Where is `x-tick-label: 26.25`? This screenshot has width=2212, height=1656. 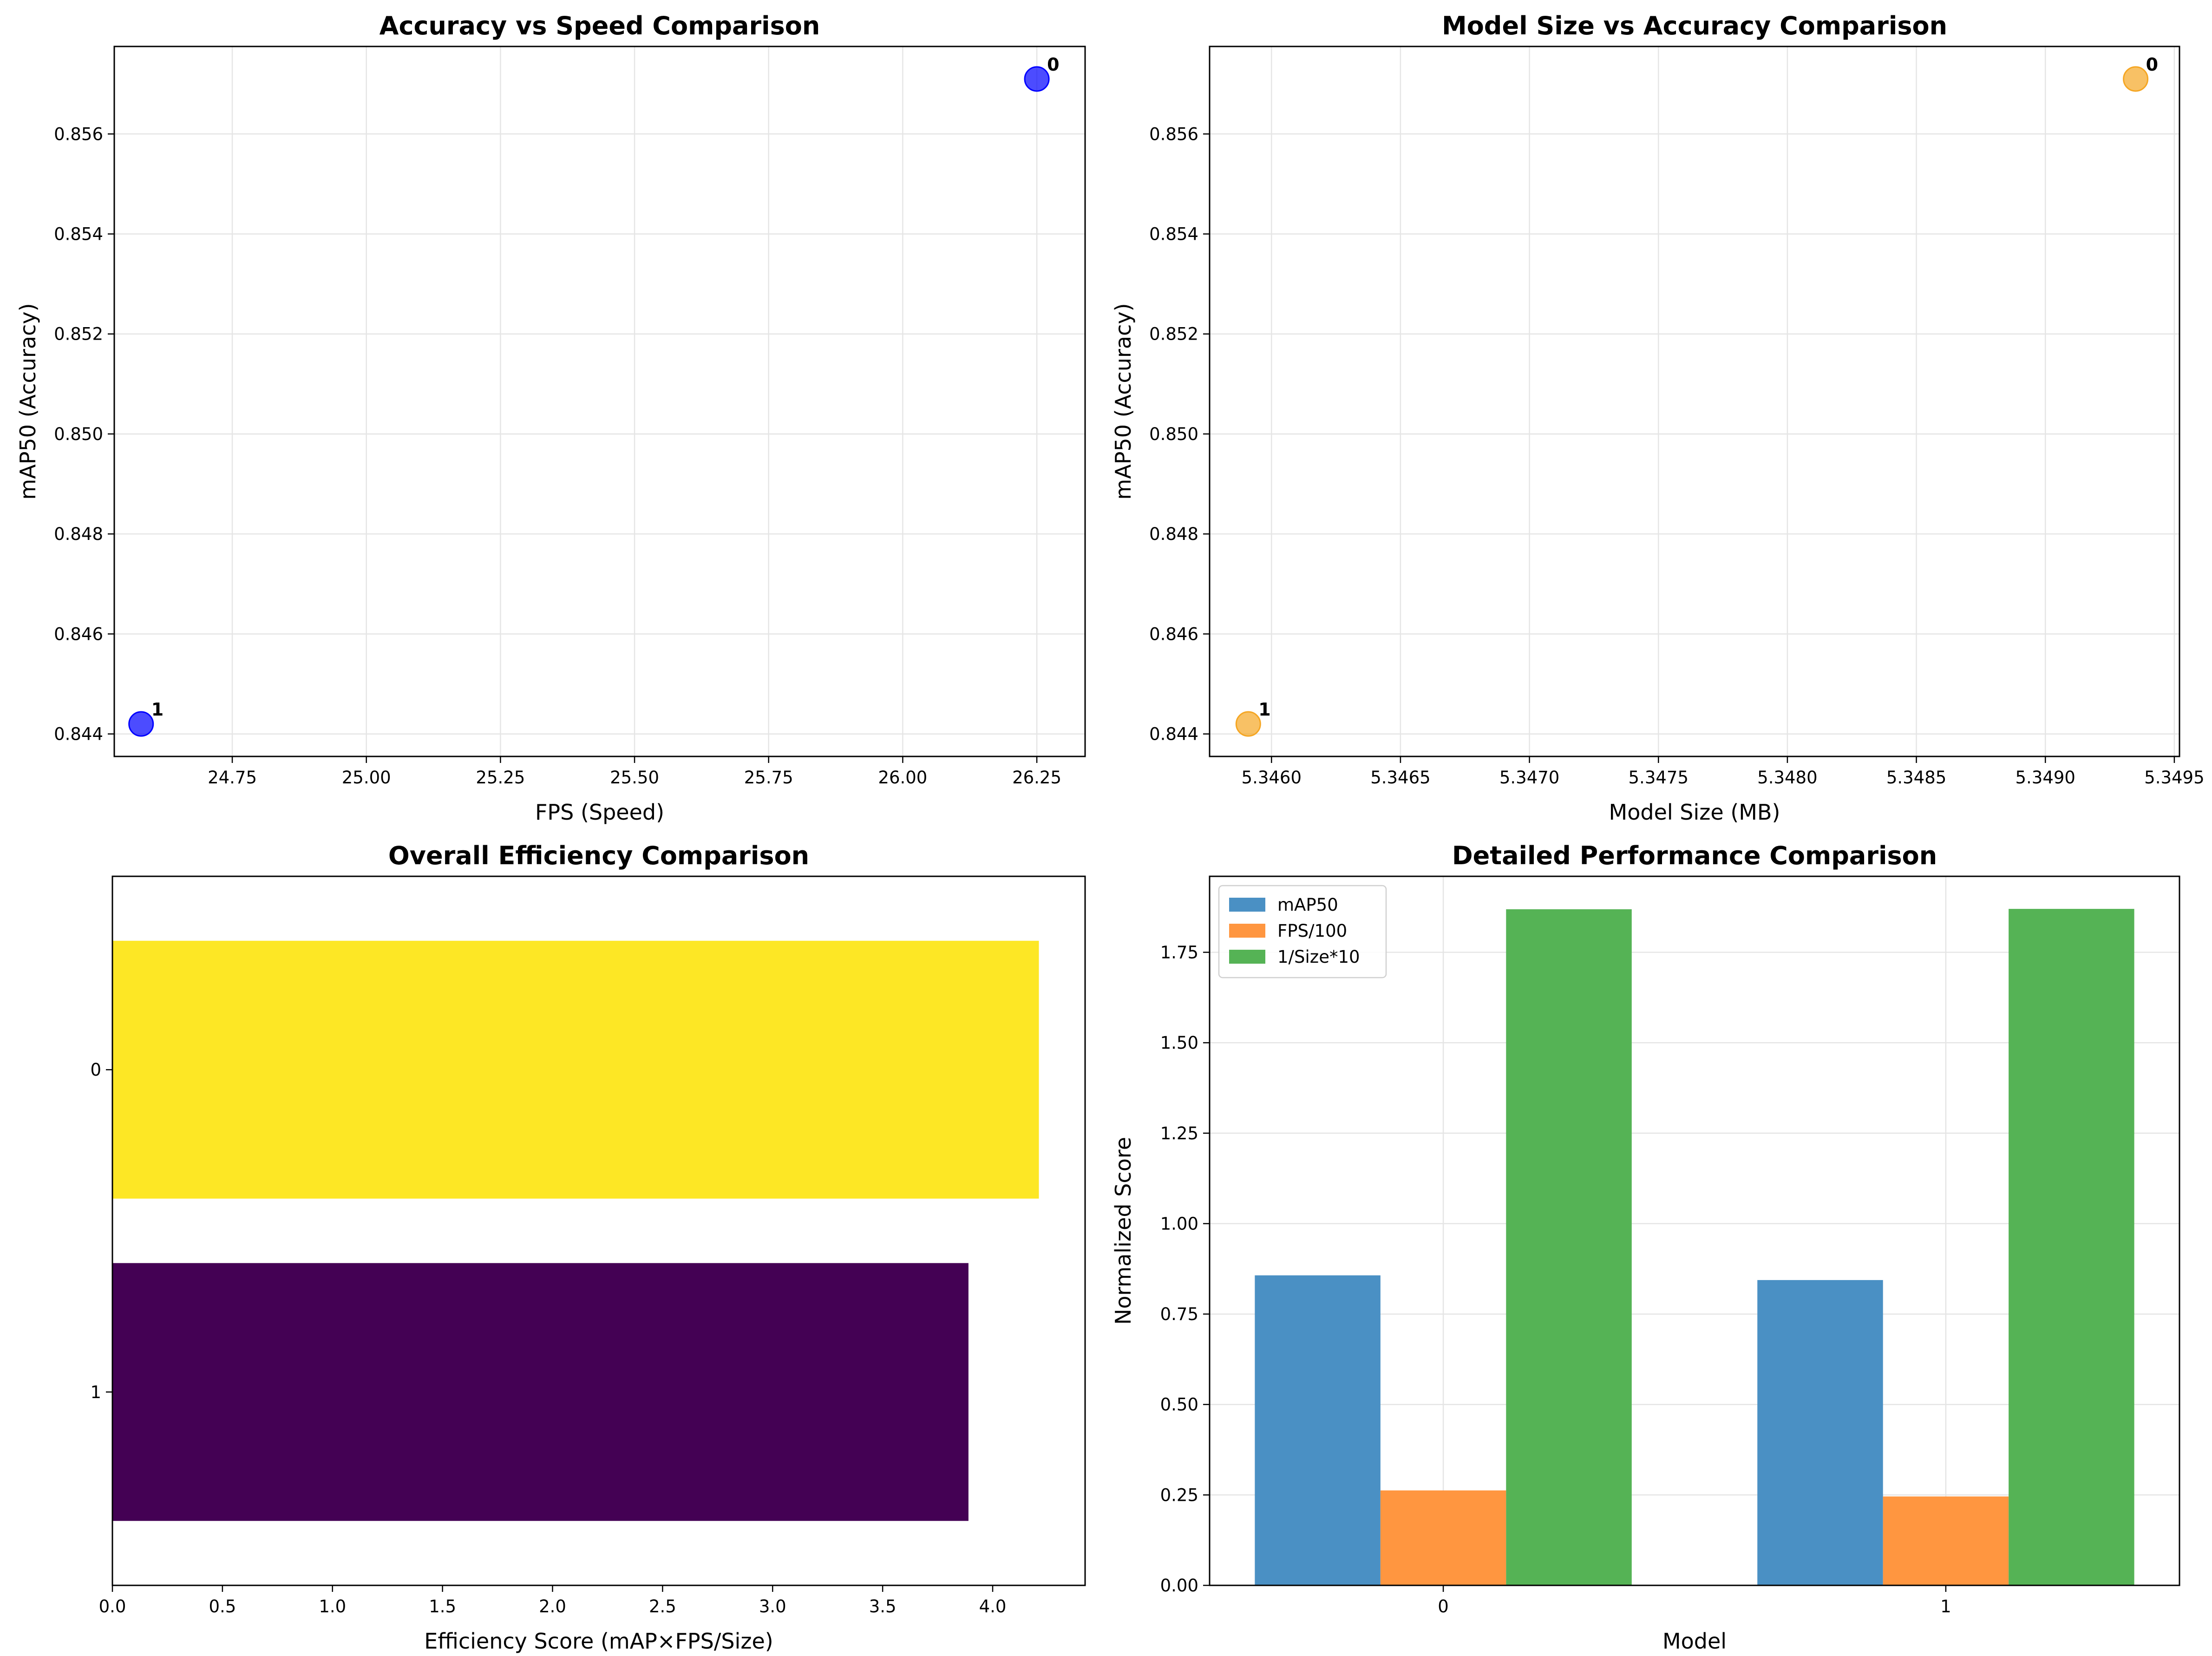 x-tick-label: 26.25 is located at coordinates (1036, 778).